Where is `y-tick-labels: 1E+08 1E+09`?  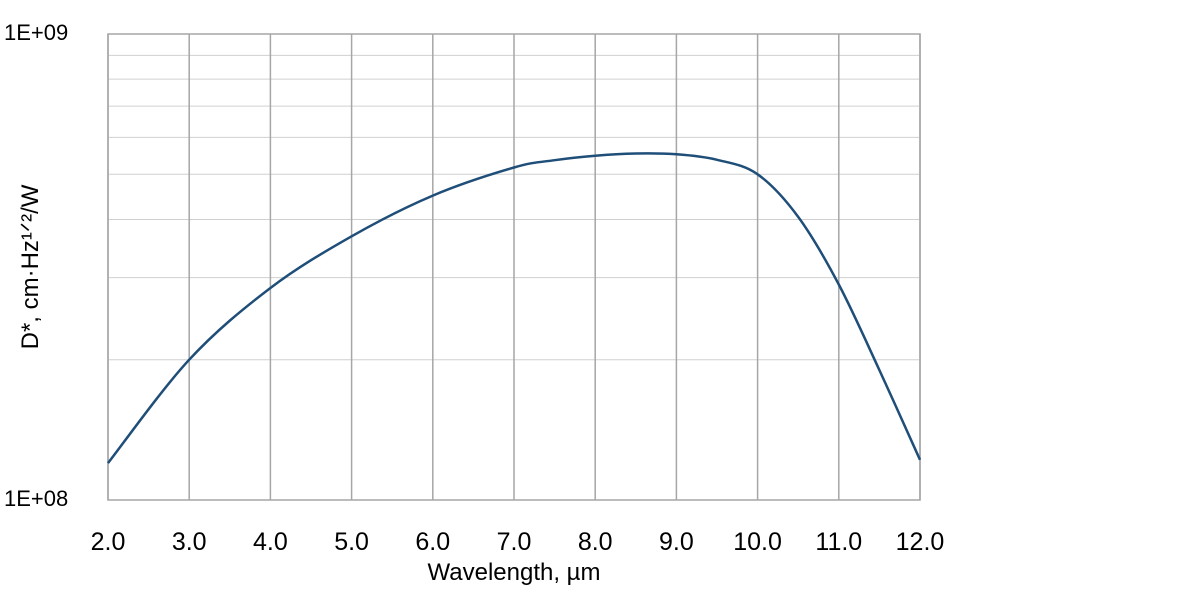
y-tick-labels: 1E+08 1E+09 is located at coordinates (36, 265).